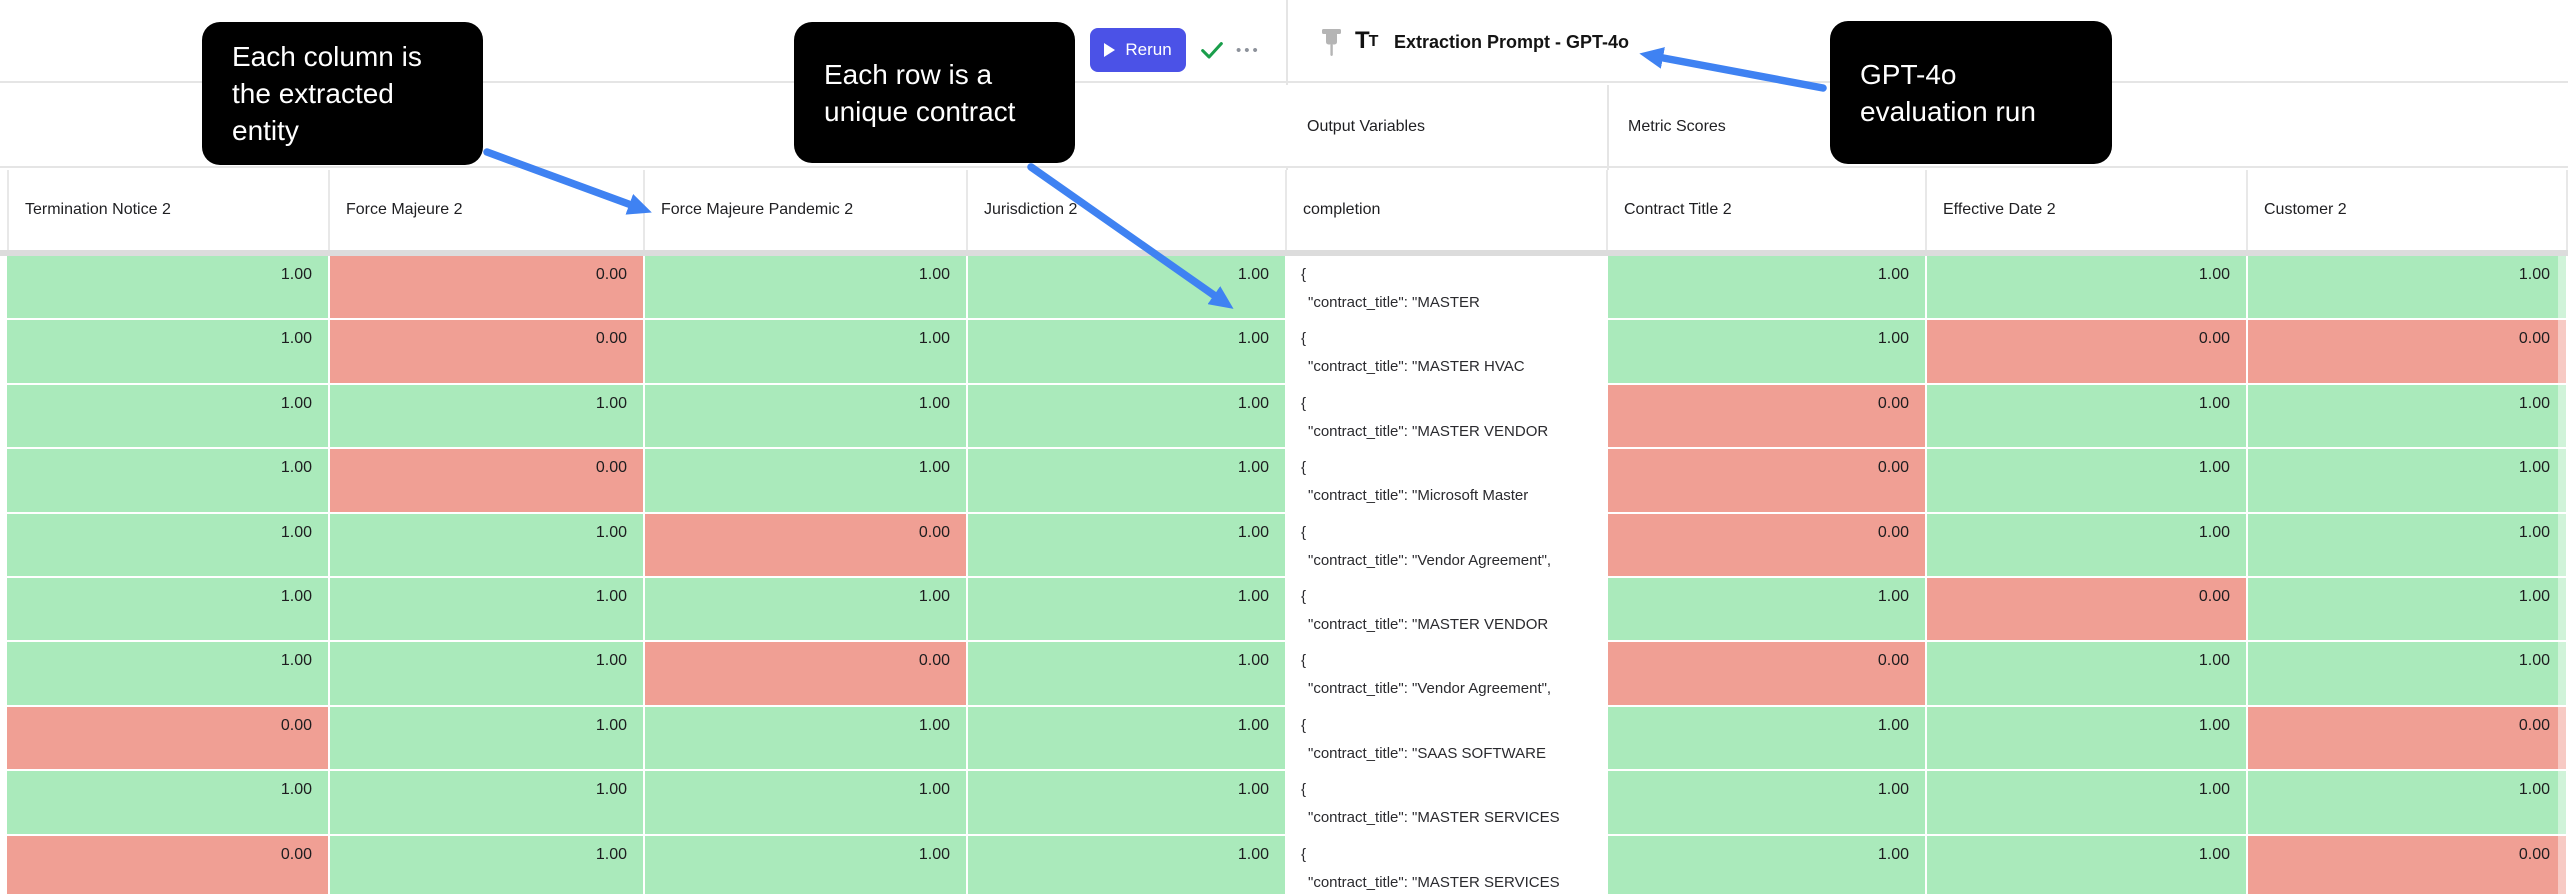  Describe the element at coordinates (920, 92) in the screenshot. I see `callout-row-text: Each row is a unique contract` at that location.